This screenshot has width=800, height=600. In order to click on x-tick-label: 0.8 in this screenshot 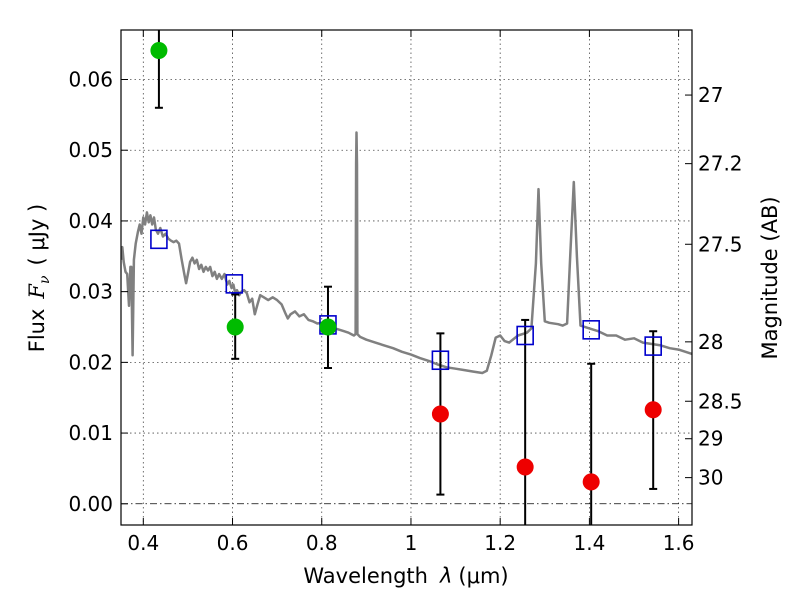, I will do `click(322, 543)`.